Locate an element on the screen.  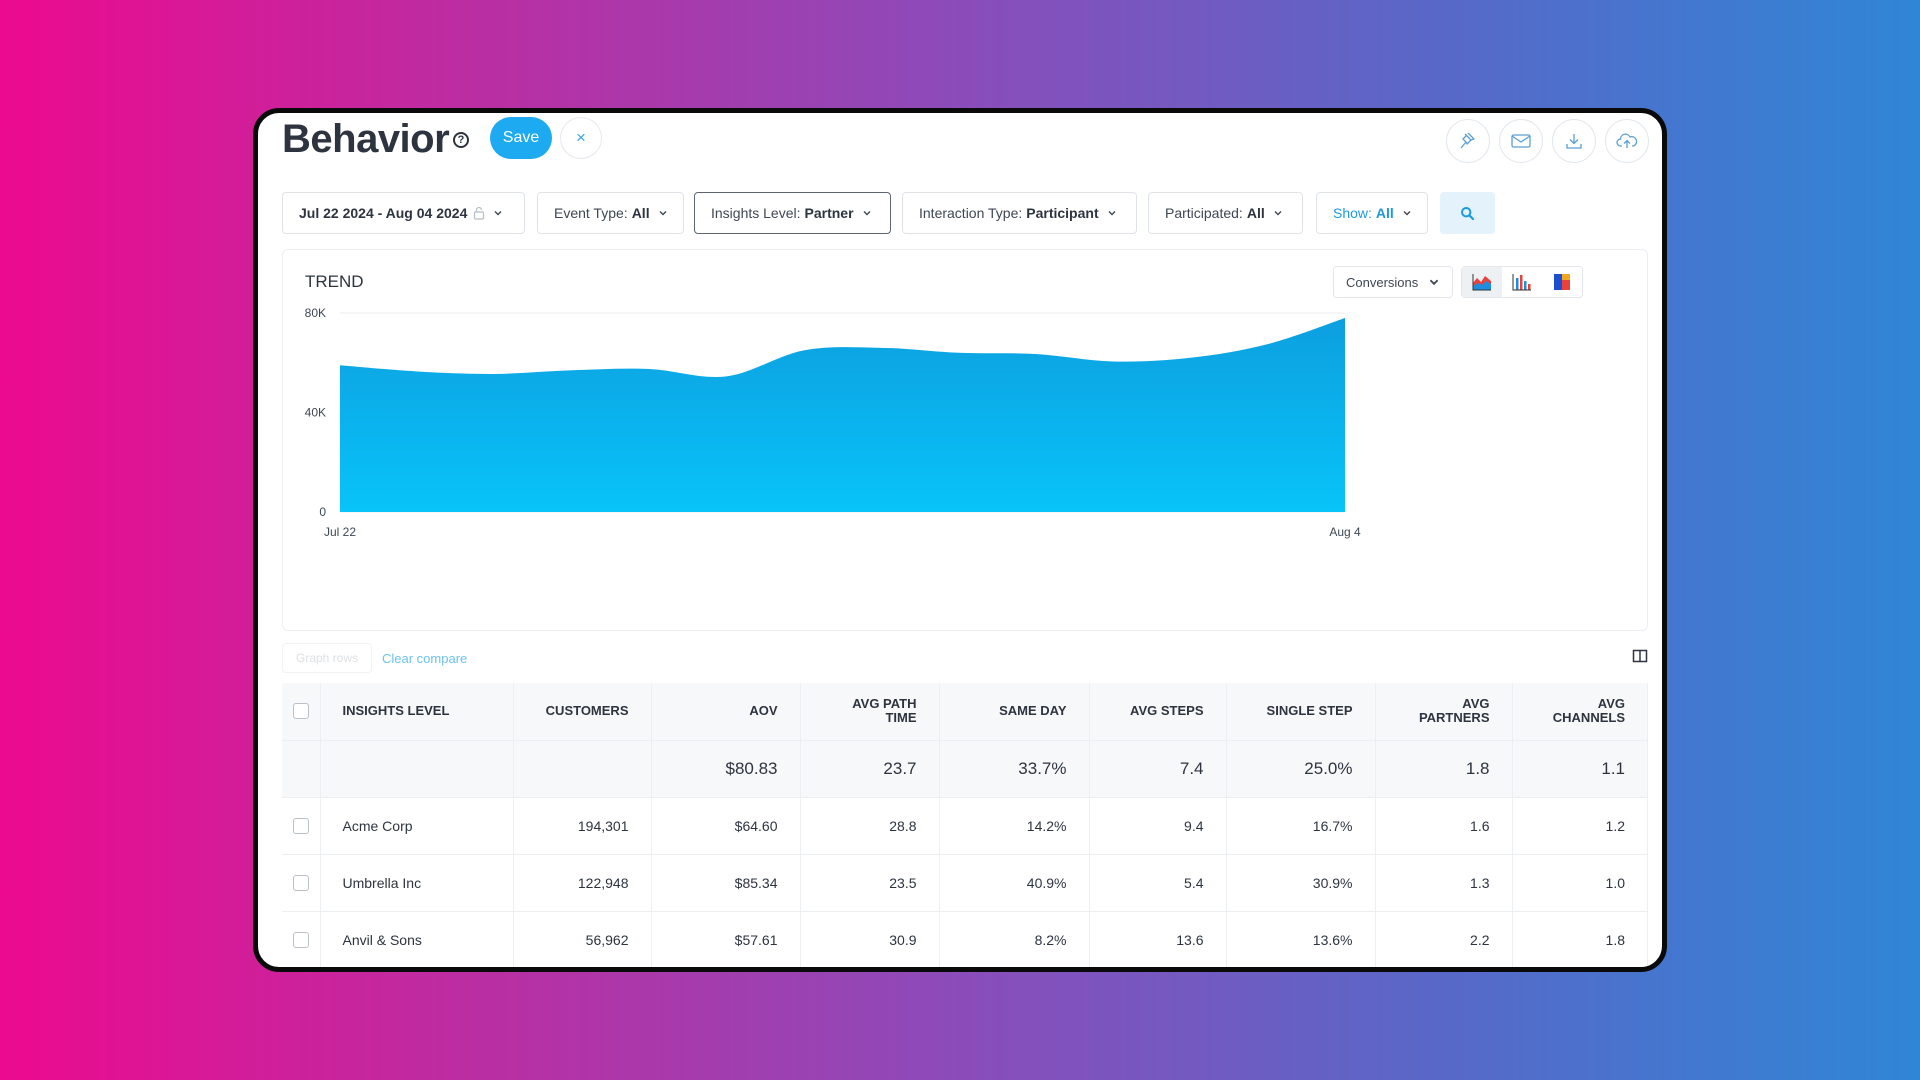
col-avg-channels-label: AVG CHANNELS is located at coordinates (1588, 711).